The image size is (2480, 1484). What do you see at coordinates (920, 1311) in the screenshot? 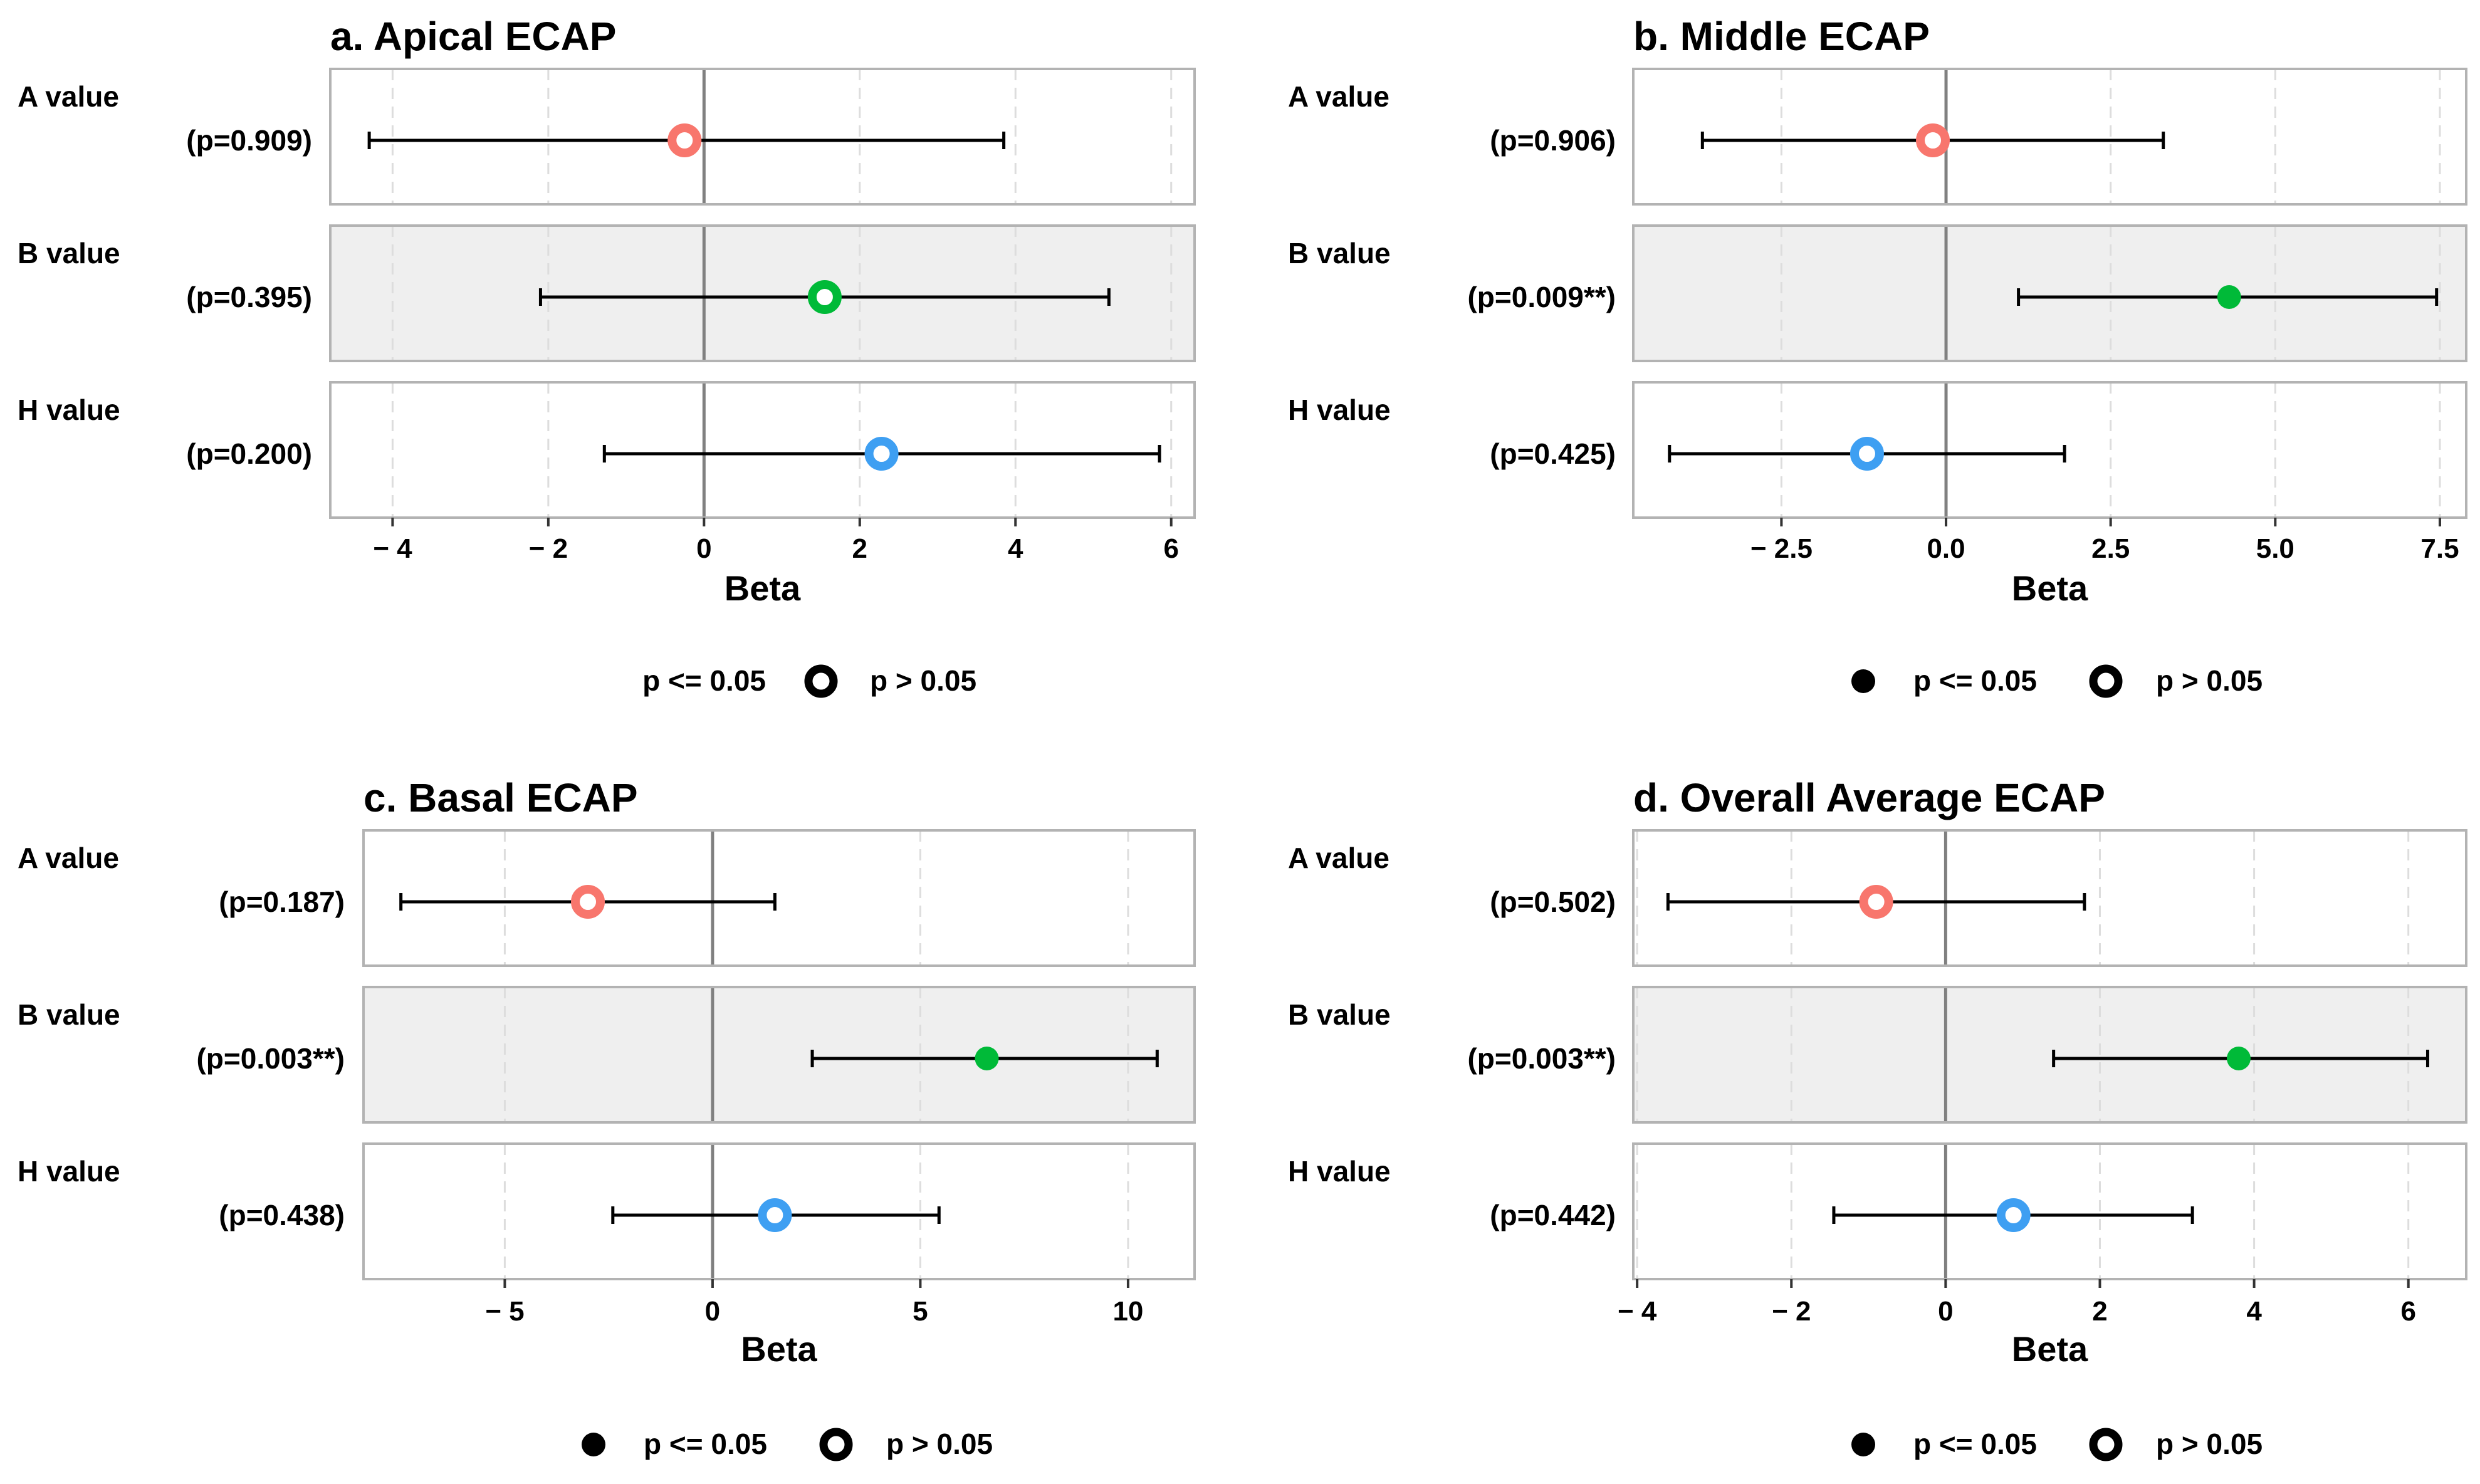
I see `x-tick-label: 5` at bounding box center [920, 1311].